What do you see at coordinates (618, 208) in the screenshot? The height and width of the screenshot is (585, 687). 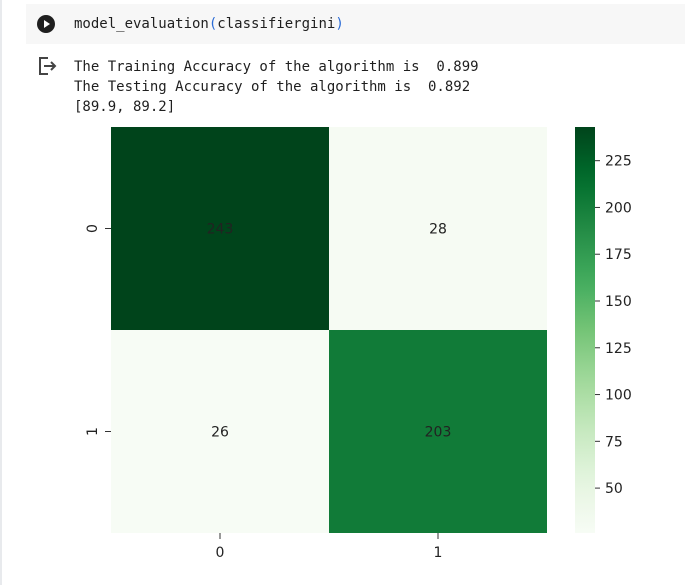 I see `colorbar-tick-label: 200` at bounding box center [618, 208].